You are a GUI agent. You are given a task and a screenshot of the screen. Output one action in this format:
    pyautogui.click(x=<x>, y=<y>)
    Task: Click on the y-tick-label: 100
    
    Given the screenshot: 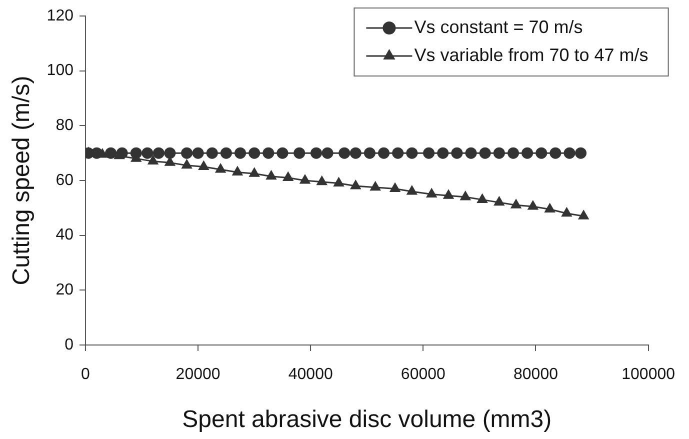 What is the action you would take?
    pyautogui.click(x=60, y=71)
    